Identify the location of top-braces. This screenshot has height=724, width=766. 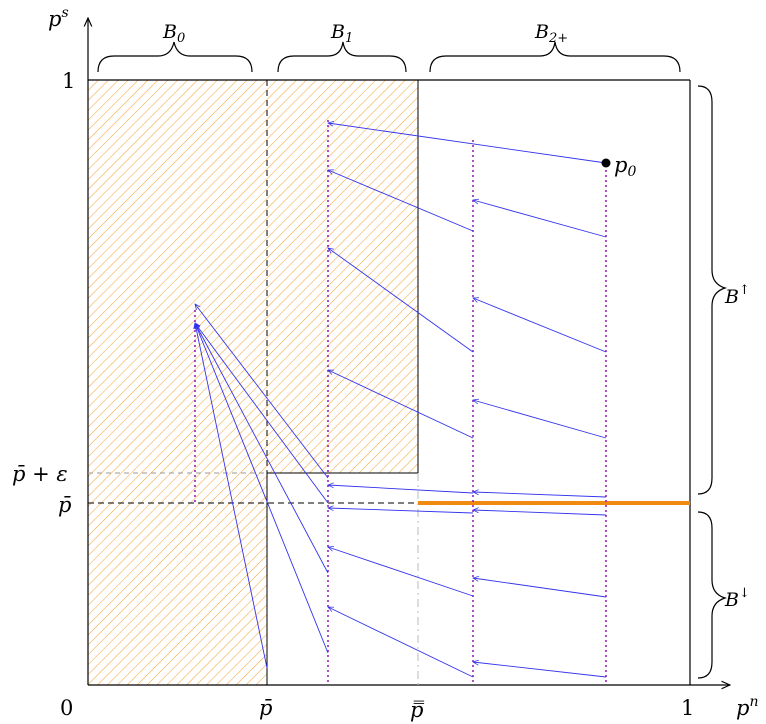
(389, 57).